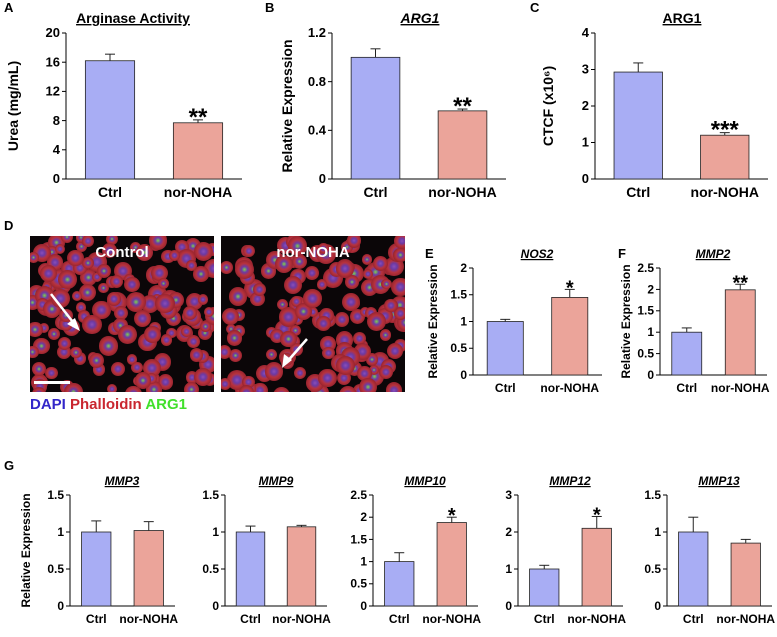 This screenshot has width=777, height=637. I want to click on chart-mmp9: MMP9 0 0.5 1 1.5 Ctrl nor-NOHA, so click(266, 550).